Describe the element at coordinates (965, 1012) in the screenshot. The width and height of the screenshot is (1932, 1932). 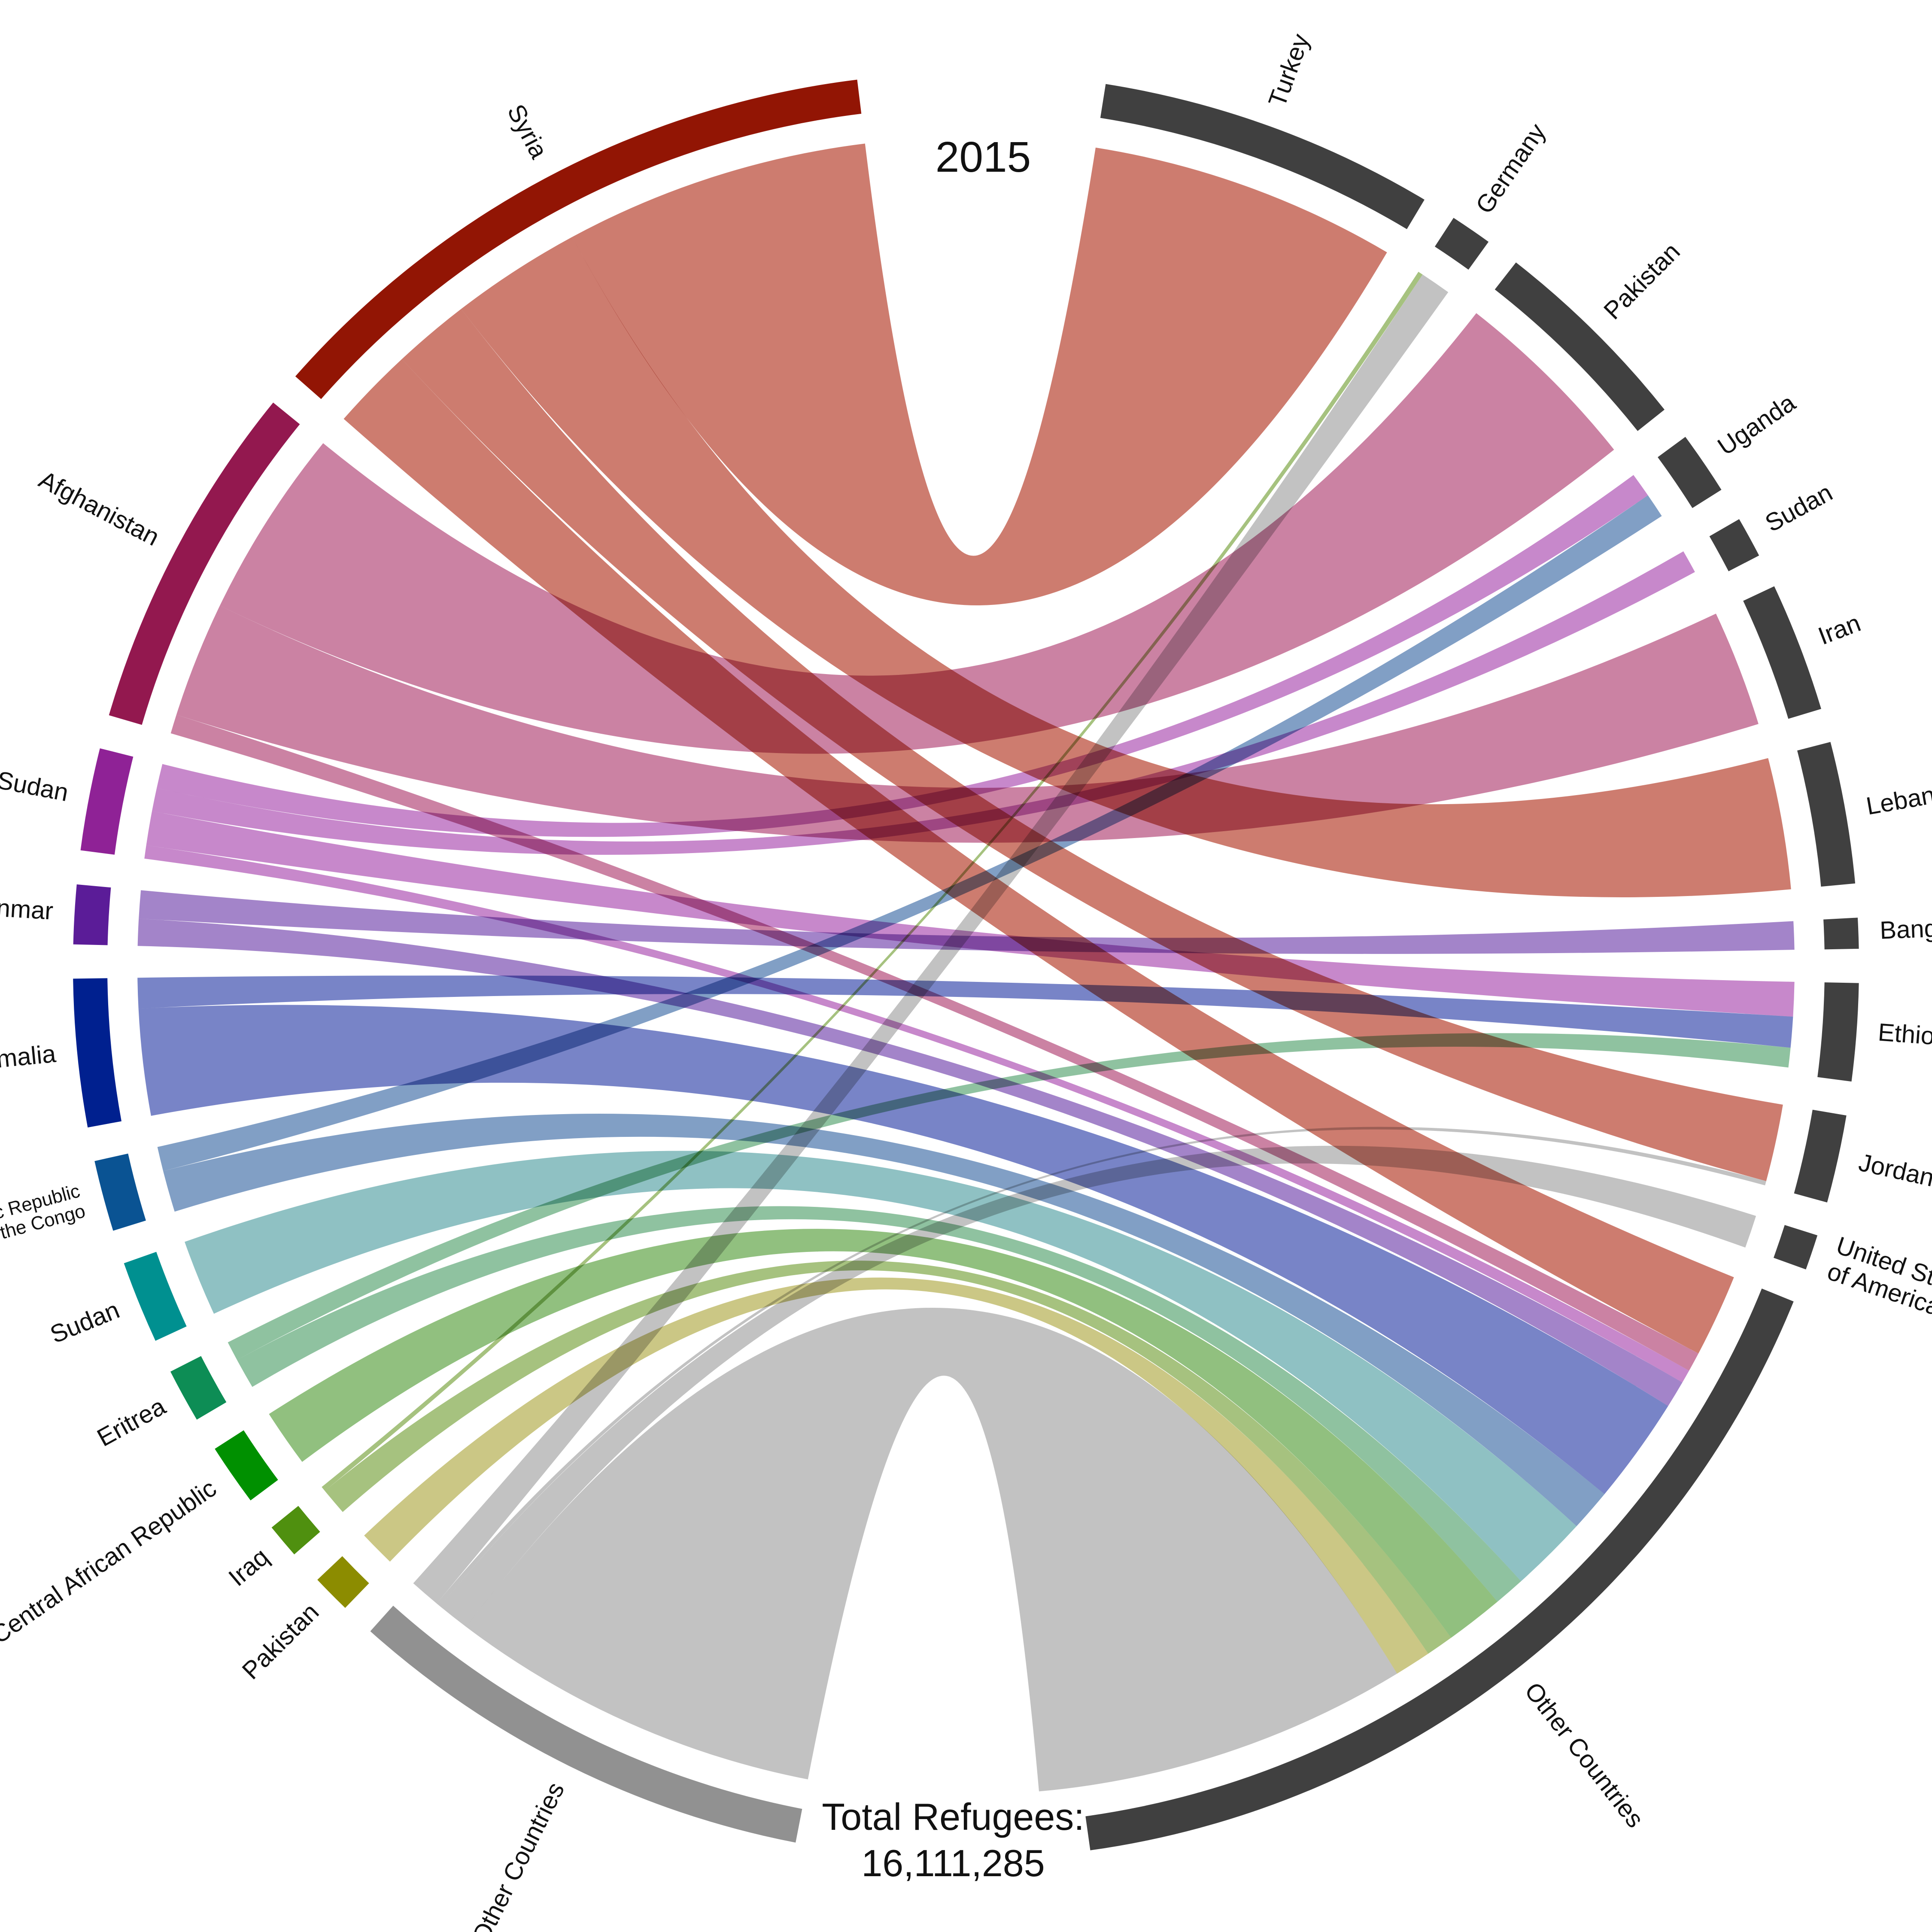
I see `ribbon-somalia-to-ethiopia` at that location.